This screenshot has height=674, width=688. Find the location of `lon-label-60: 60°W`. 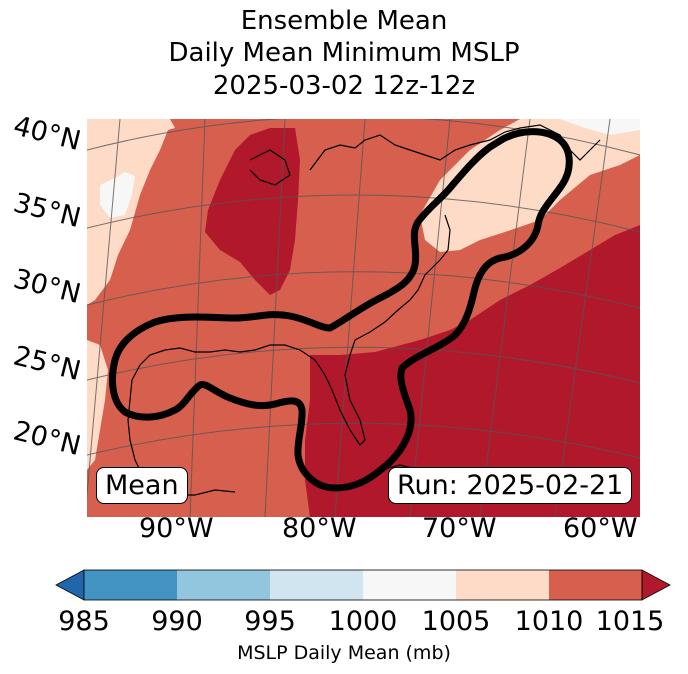

lon-label-60: 60°W is located at coordinates (600, 528).